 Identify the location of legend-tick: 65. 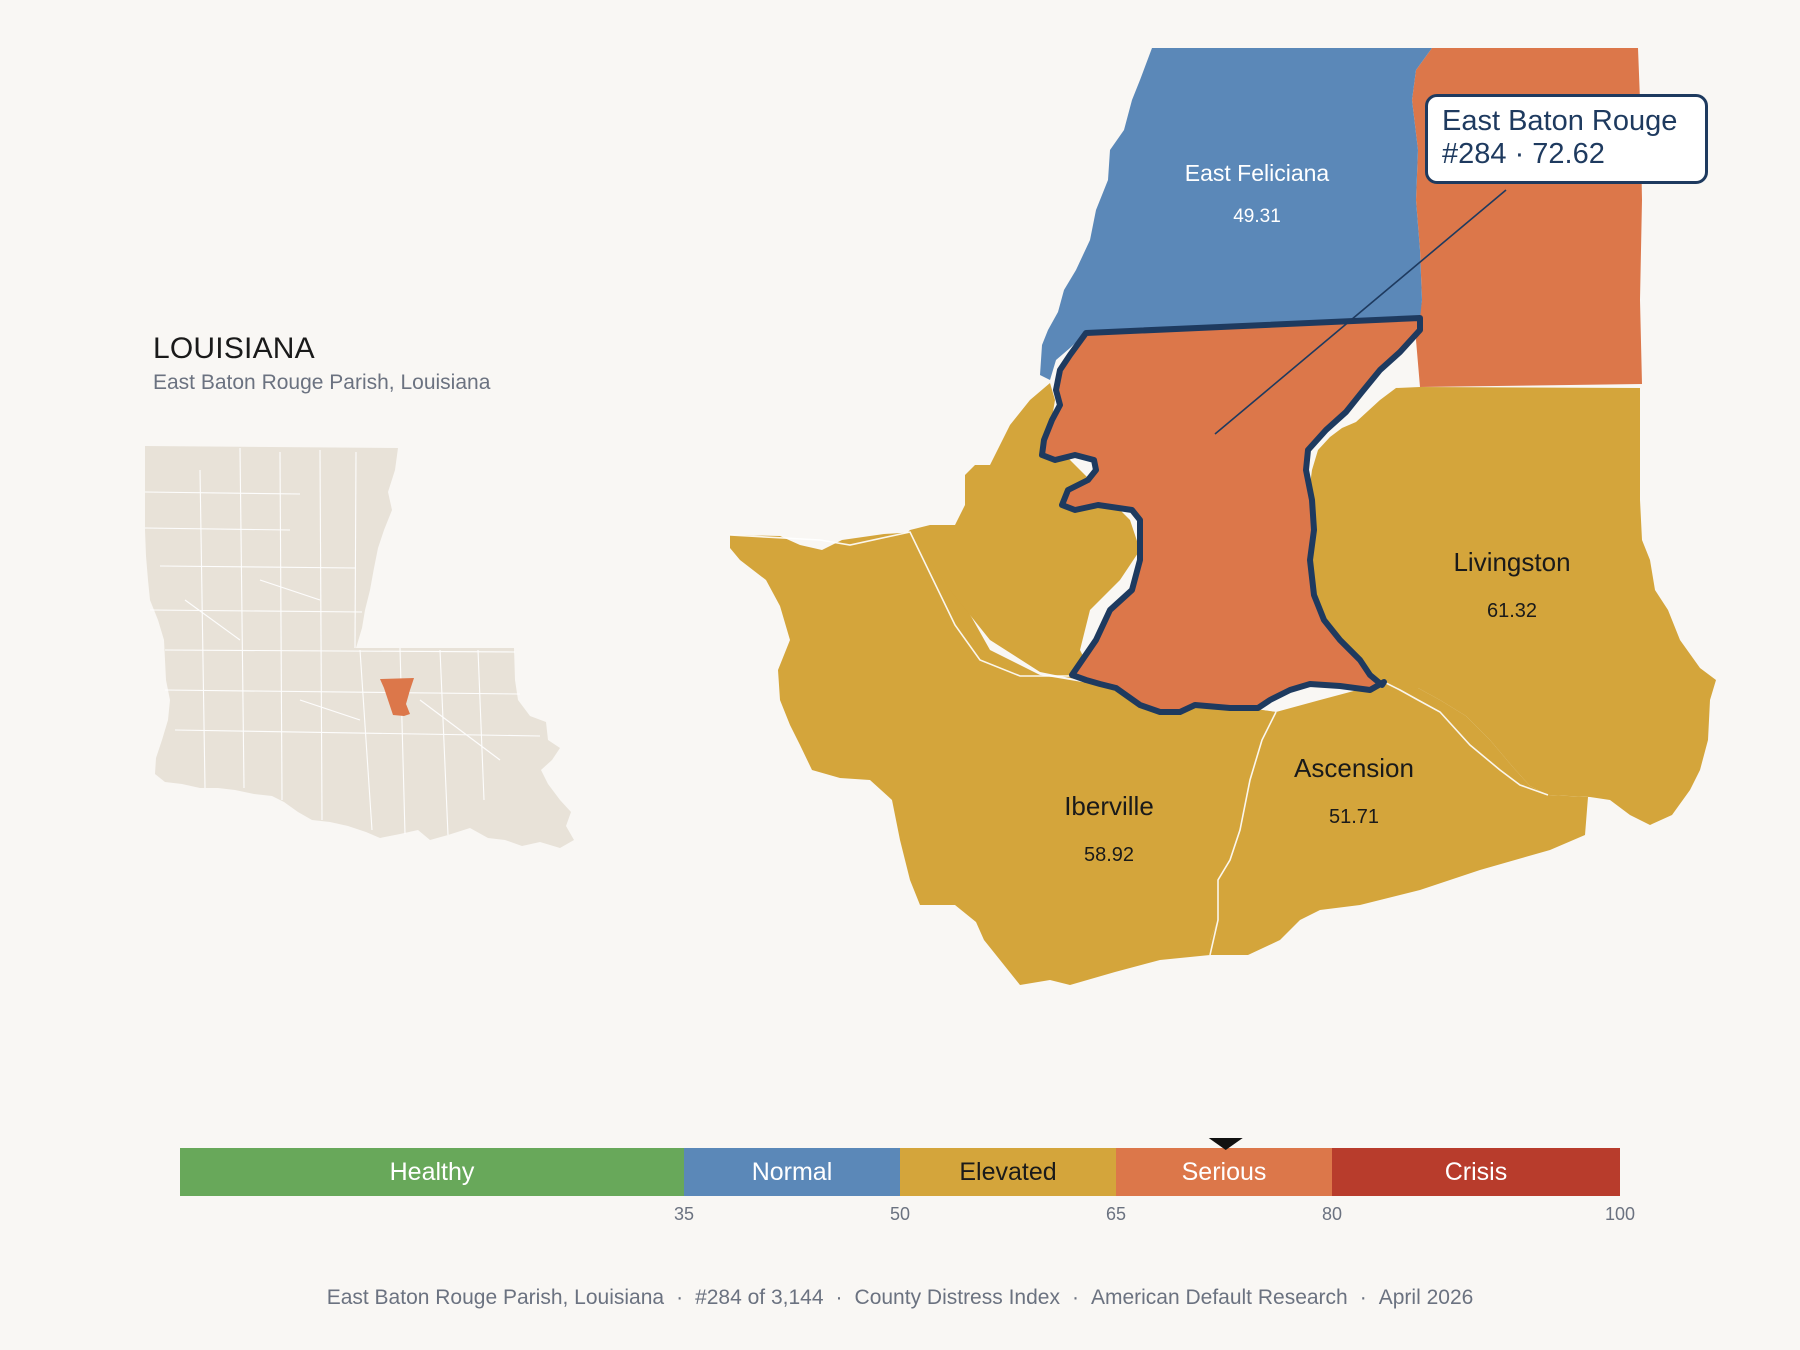
(1116, 1214).